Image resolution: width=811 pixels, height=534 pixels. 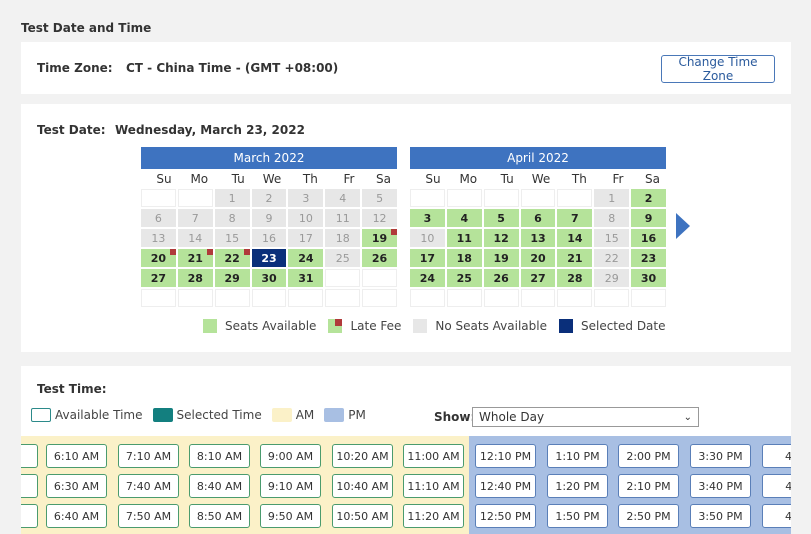 I want to click on weekday-label: Tu, so click(x=507, y=179).